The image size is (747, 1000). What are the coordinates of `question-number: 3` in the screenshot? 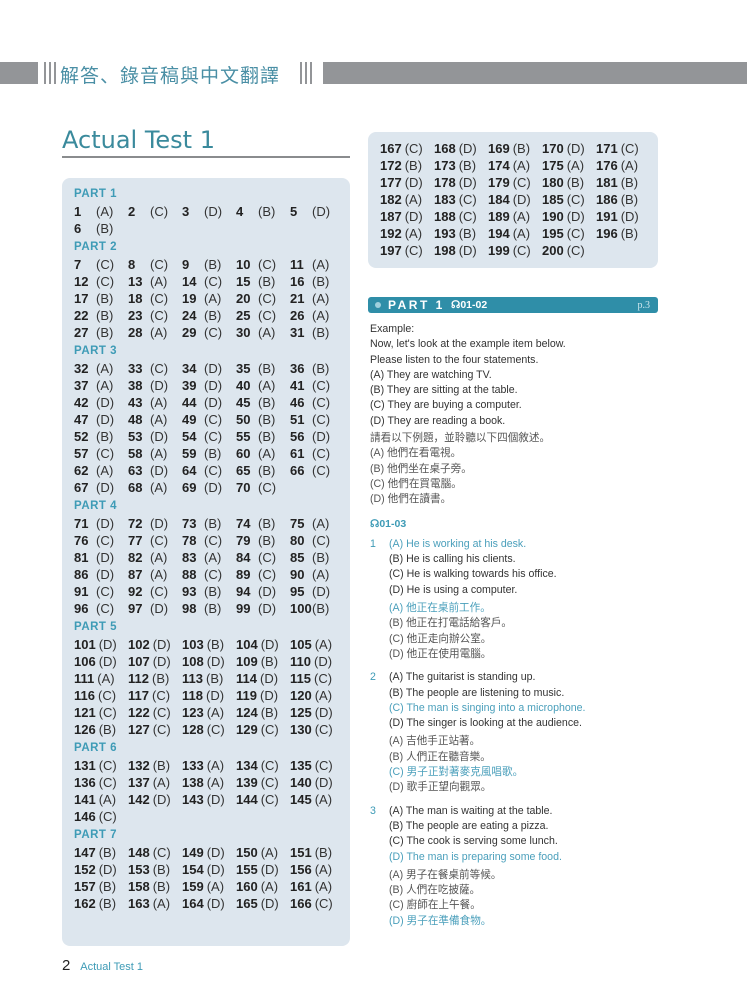 It's located at (373, 810).